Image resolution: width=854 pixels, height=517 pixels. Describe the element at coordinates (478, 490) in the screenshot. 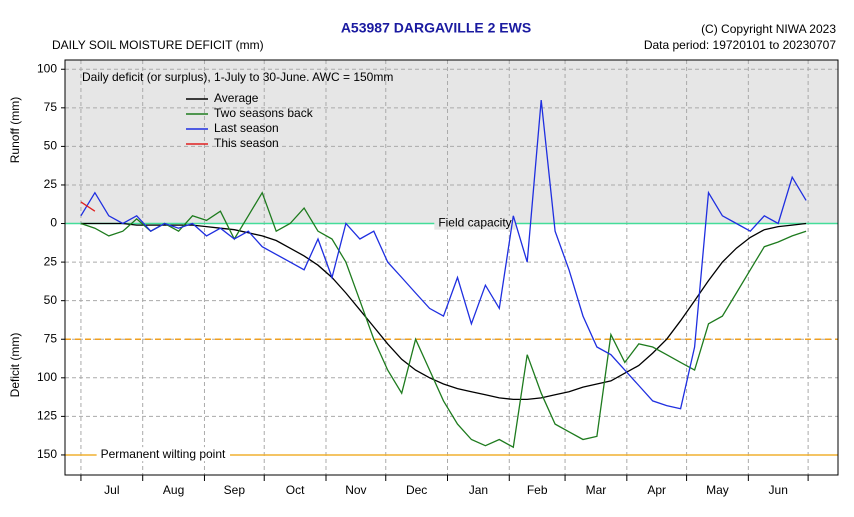

I see `x-tick-label: Jan` at that location.